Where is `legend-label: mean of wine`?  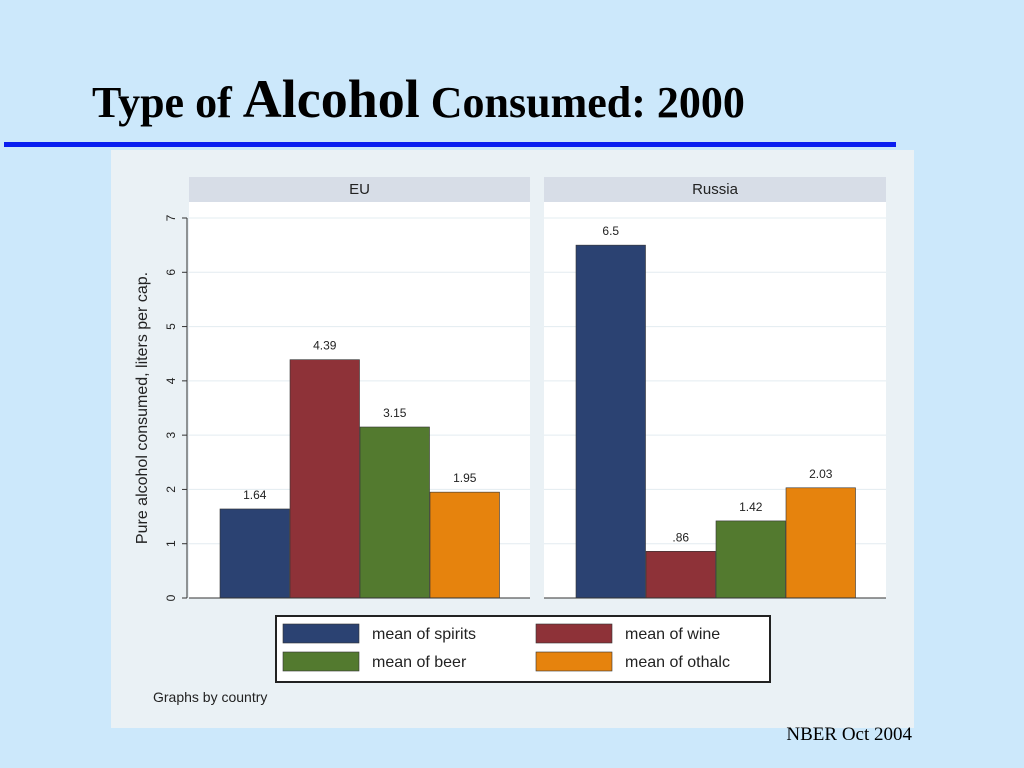
legend-label: mean of wine is located at coordinates (672, 634).